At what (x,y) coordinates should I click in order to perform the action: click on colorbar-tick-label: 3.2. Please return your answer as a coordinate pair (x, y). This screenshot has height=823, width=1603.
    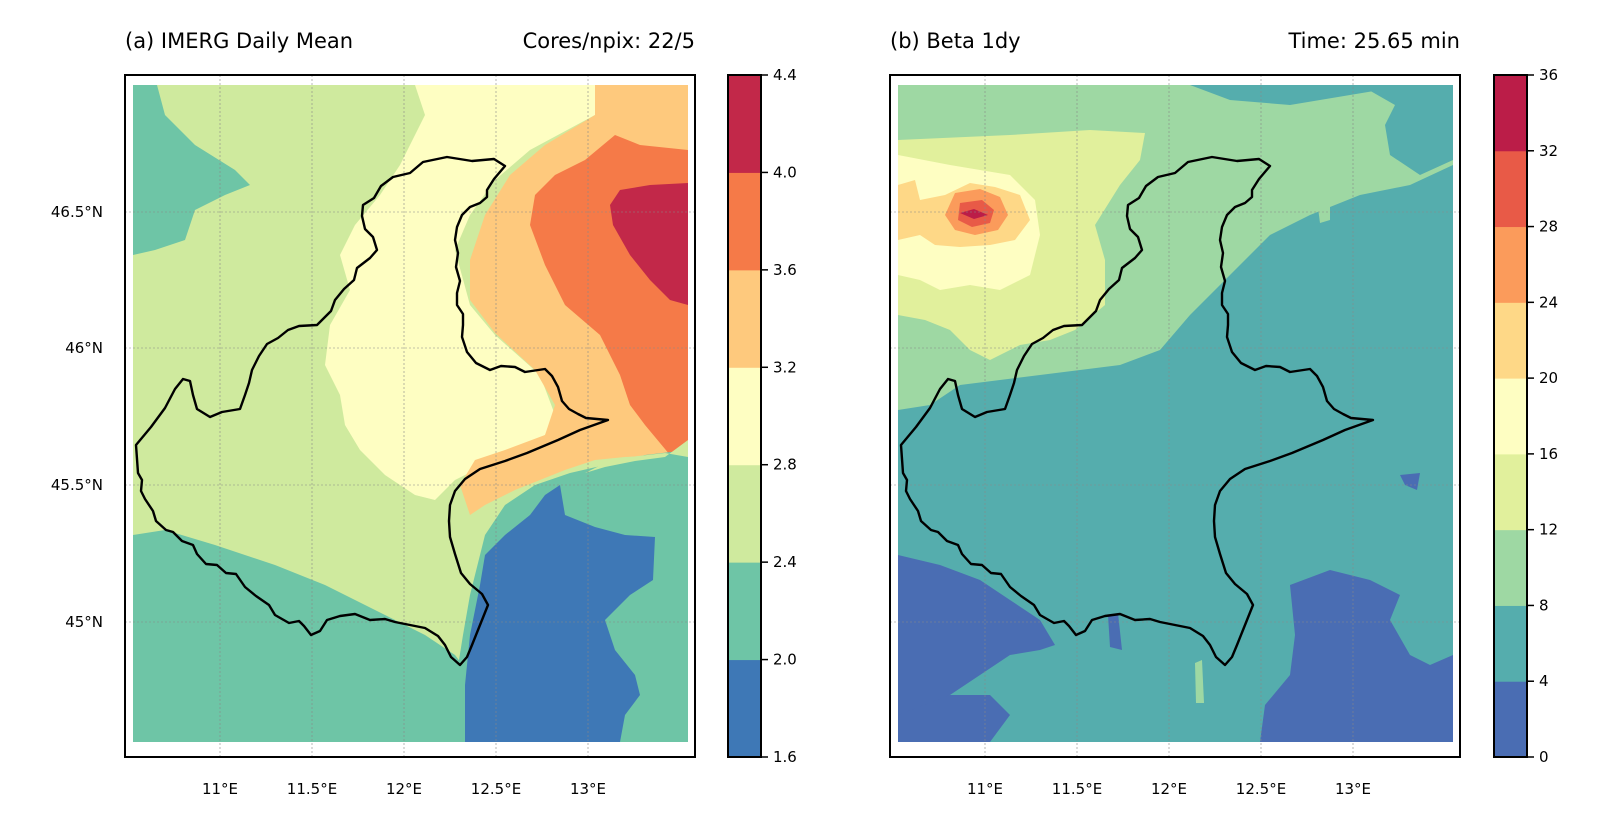
    Looking at the image, I should click on (785, 367).